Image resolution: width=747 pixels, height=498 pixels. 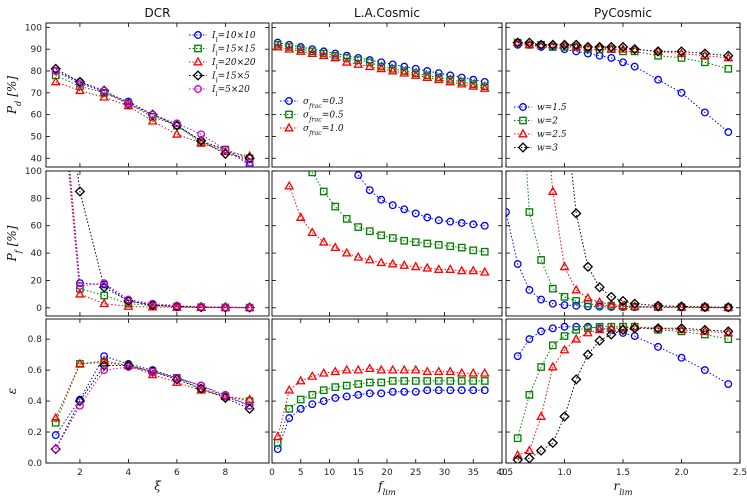 What do you see at coordinates (473, 473) in the screenshot?
I see `x-tick-label: 35` at bounding box center [473, 473].